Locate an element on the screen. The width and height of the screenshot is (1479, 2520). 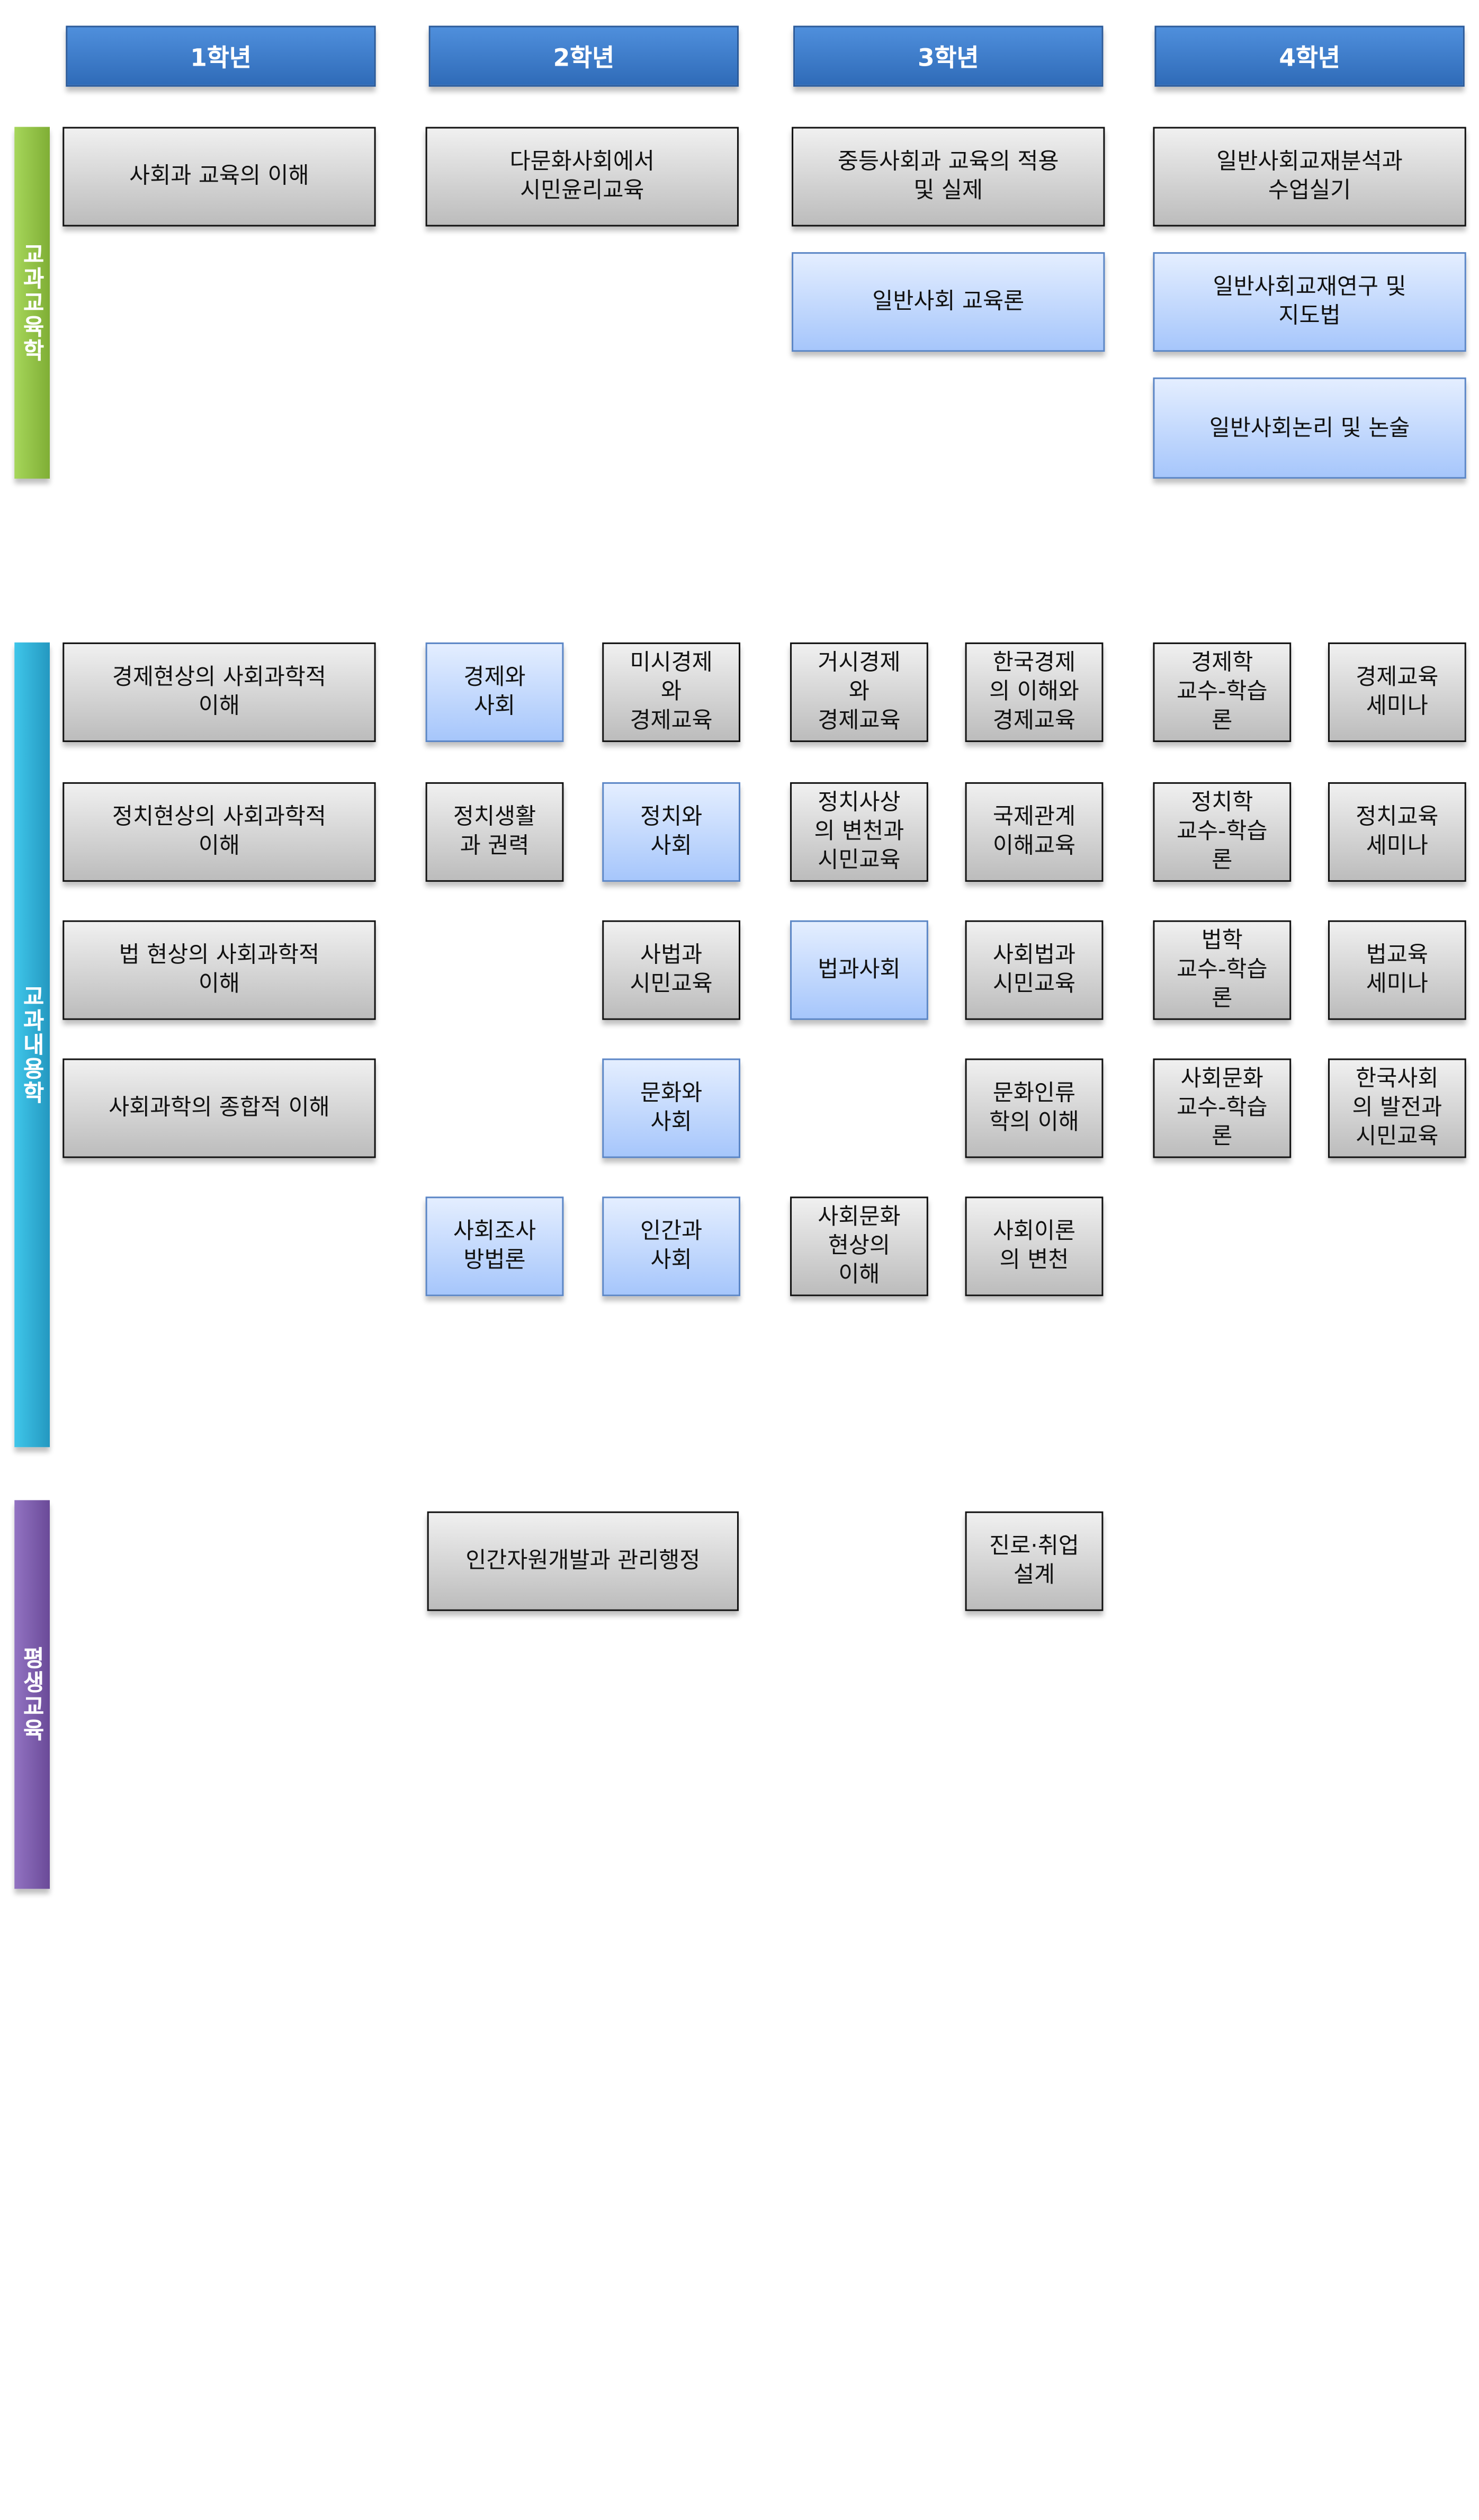
course-box: 경제학 교수-학습 론 is located at coordinates (1222, 692).